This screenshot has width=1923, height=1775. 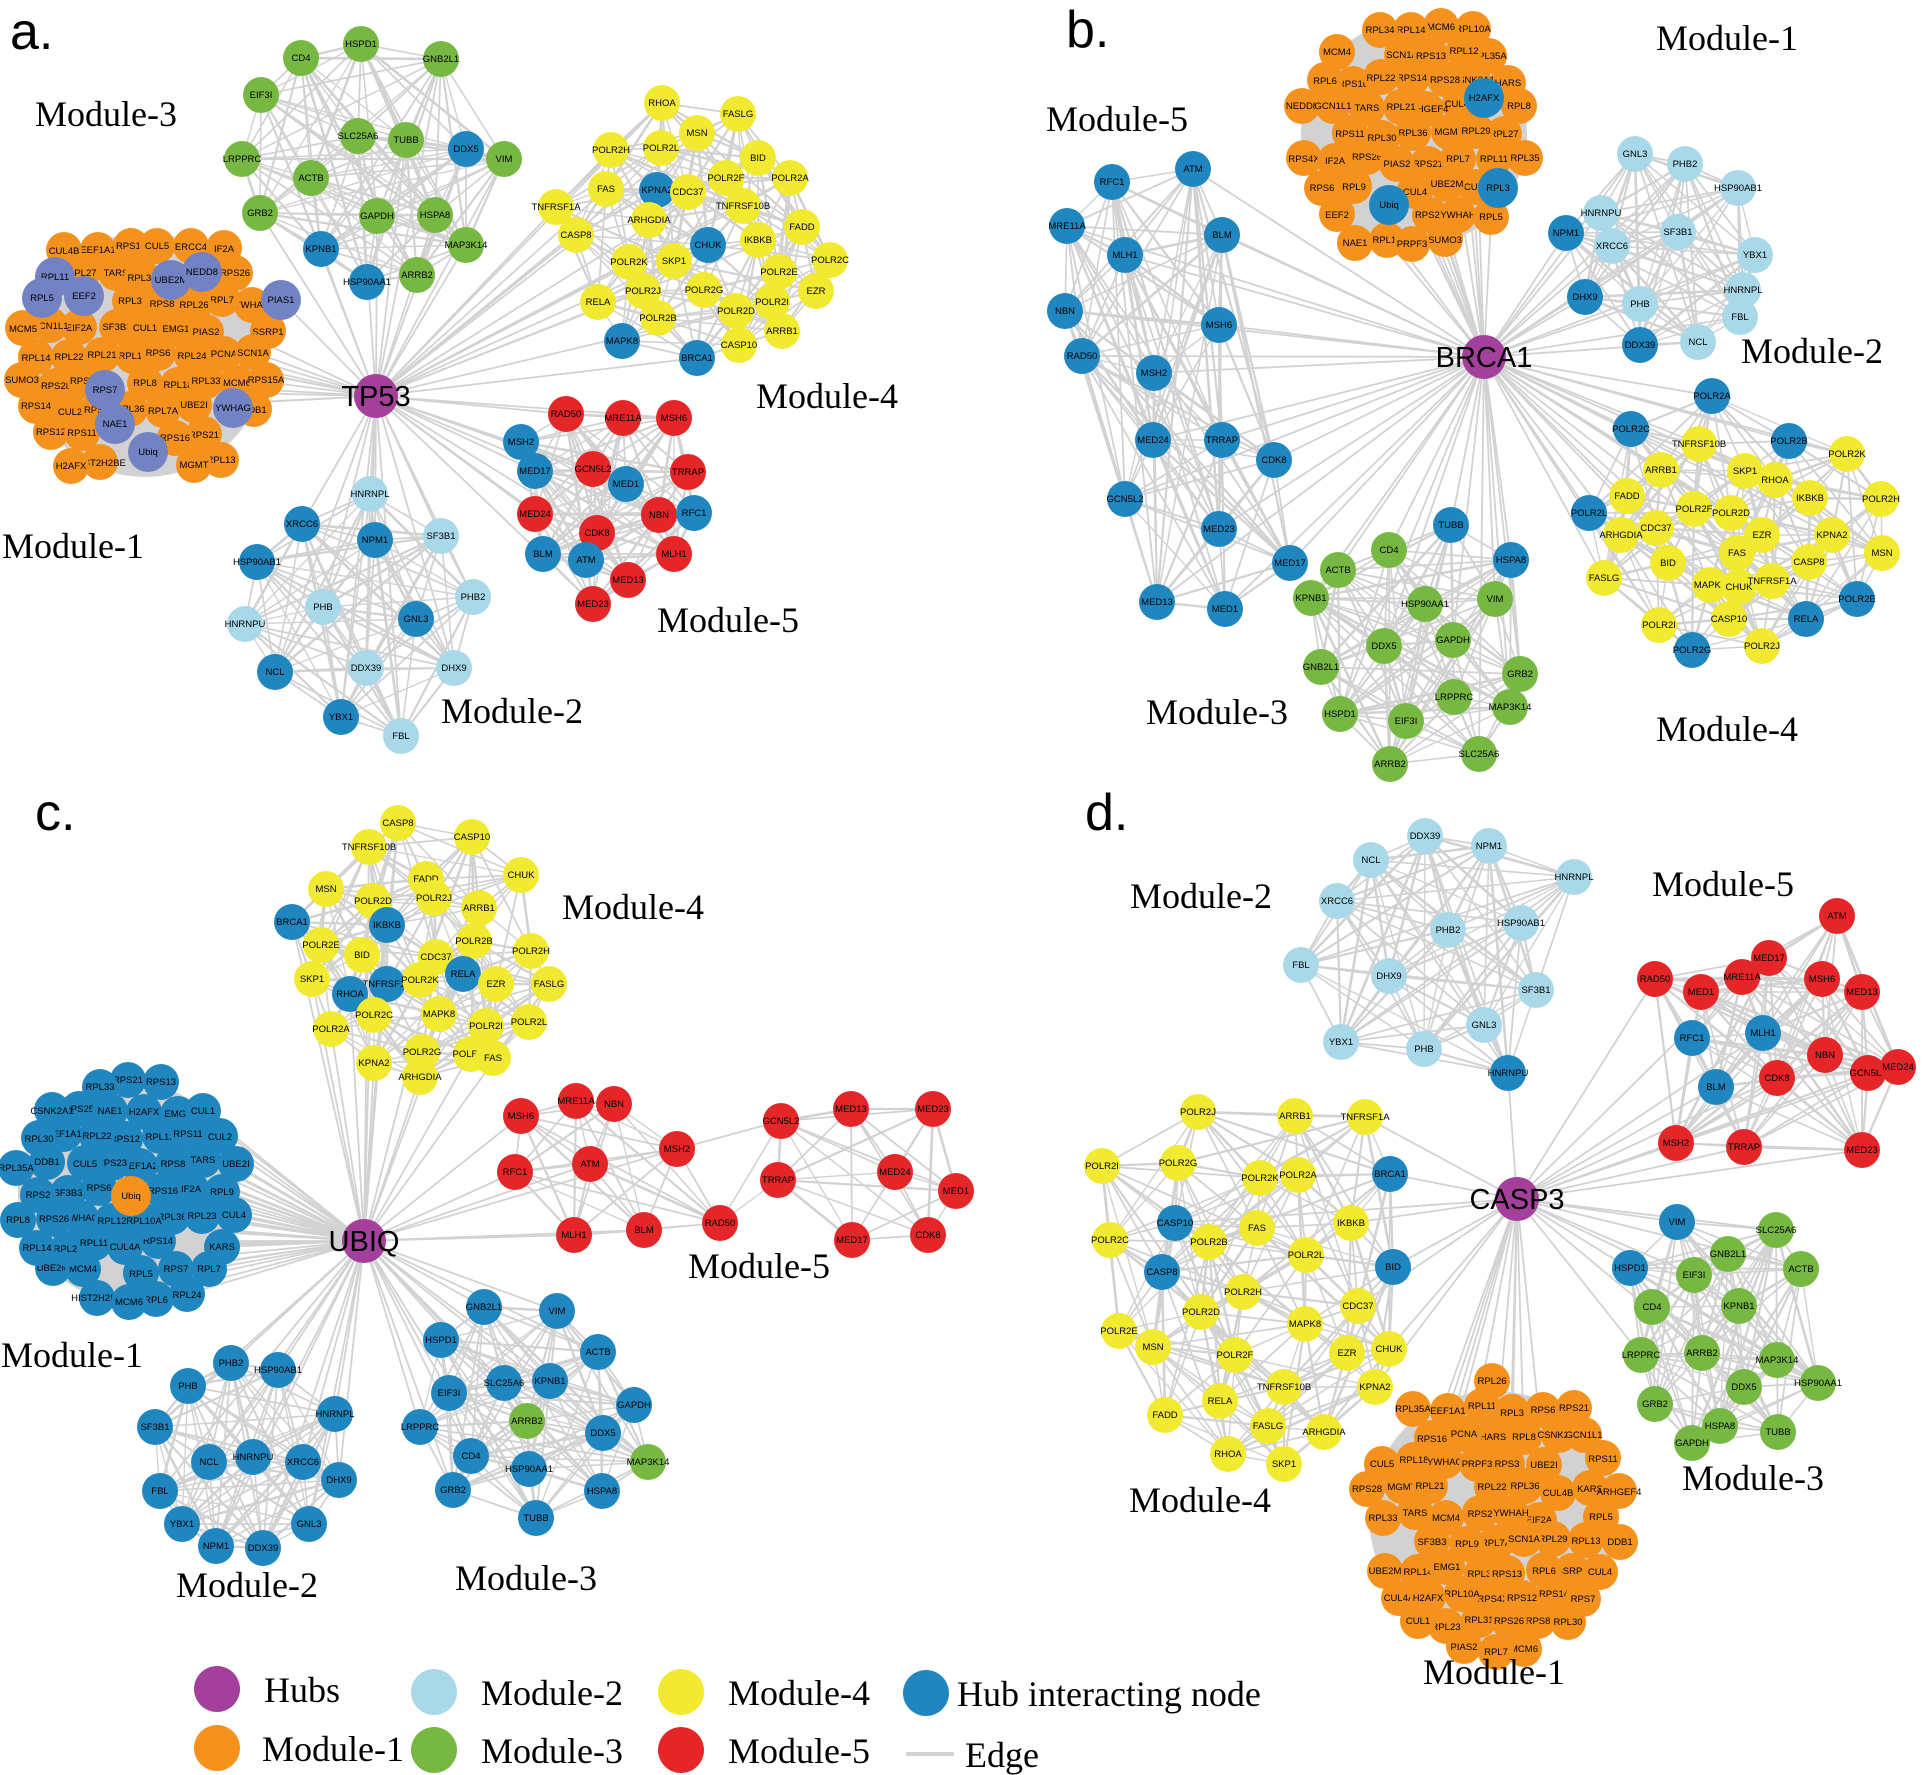 I want to click on svg-text: MCM4, so click(x=83, y=1269).